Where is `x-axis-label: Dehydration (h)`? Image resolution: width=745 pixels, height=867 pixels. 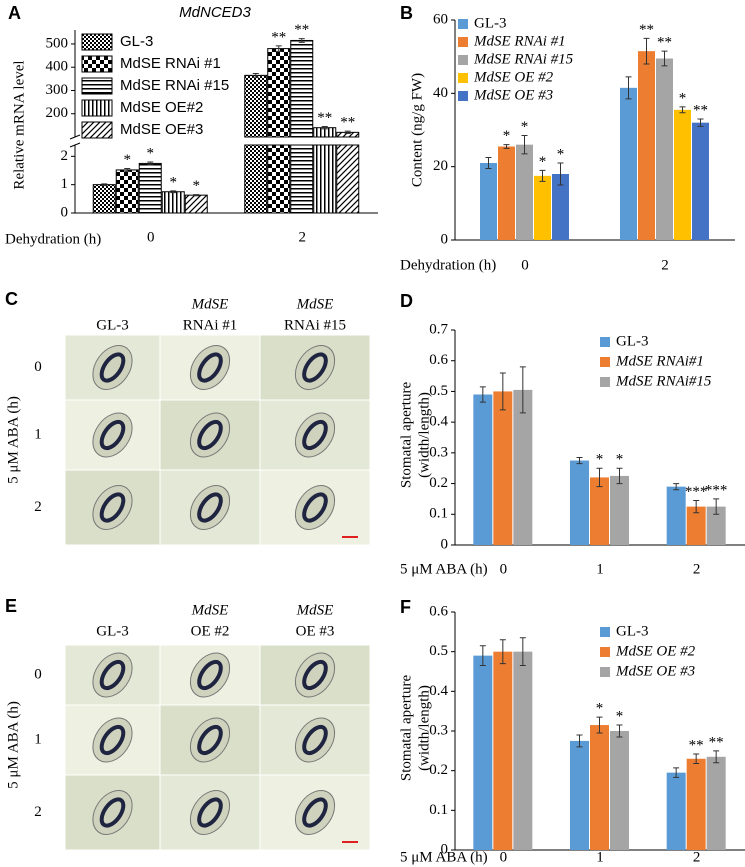 x-axis-label: Dehydration (h) is located at coordinates (53, 239).